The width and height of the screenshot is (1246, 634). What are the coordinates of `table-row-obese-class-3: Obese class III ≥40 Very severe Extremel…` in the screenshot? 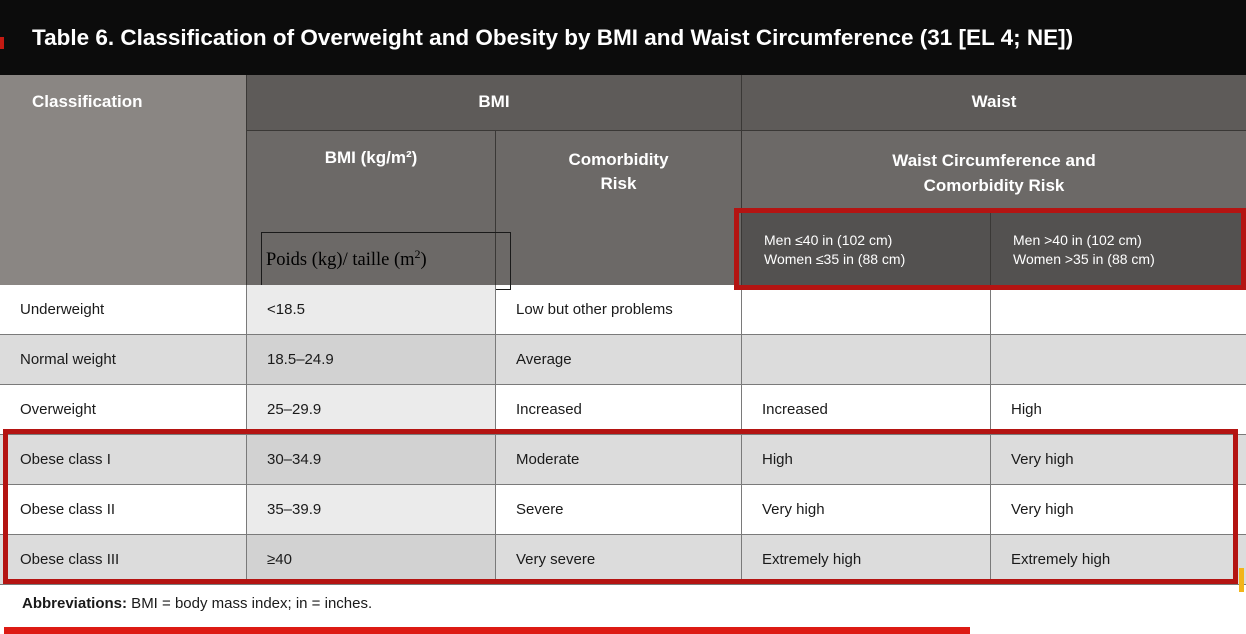 It's located at (623, 560).